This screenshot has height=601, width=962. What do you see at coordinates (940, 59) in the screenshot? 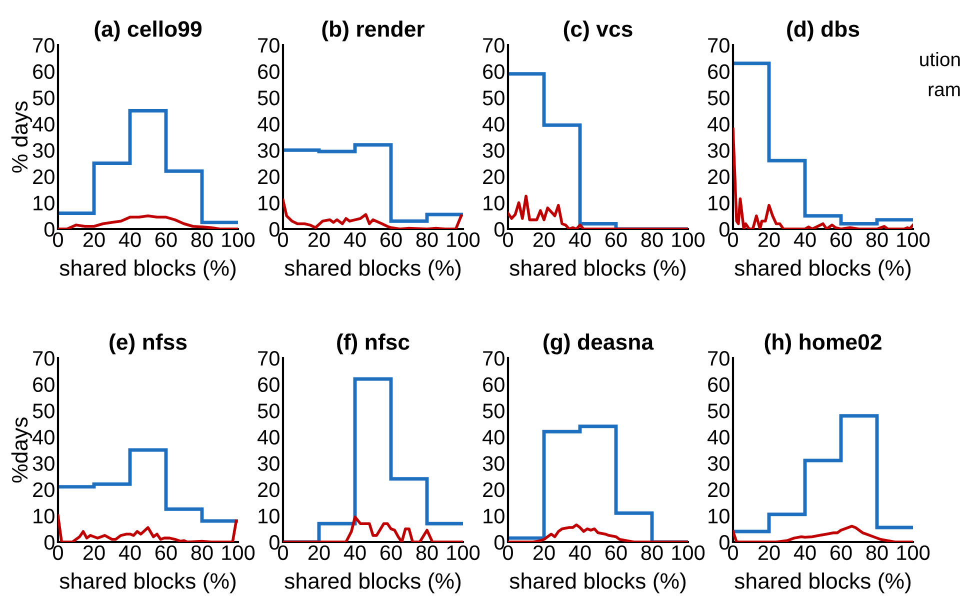
I see `text: ution` at bounding box center [940, 59].